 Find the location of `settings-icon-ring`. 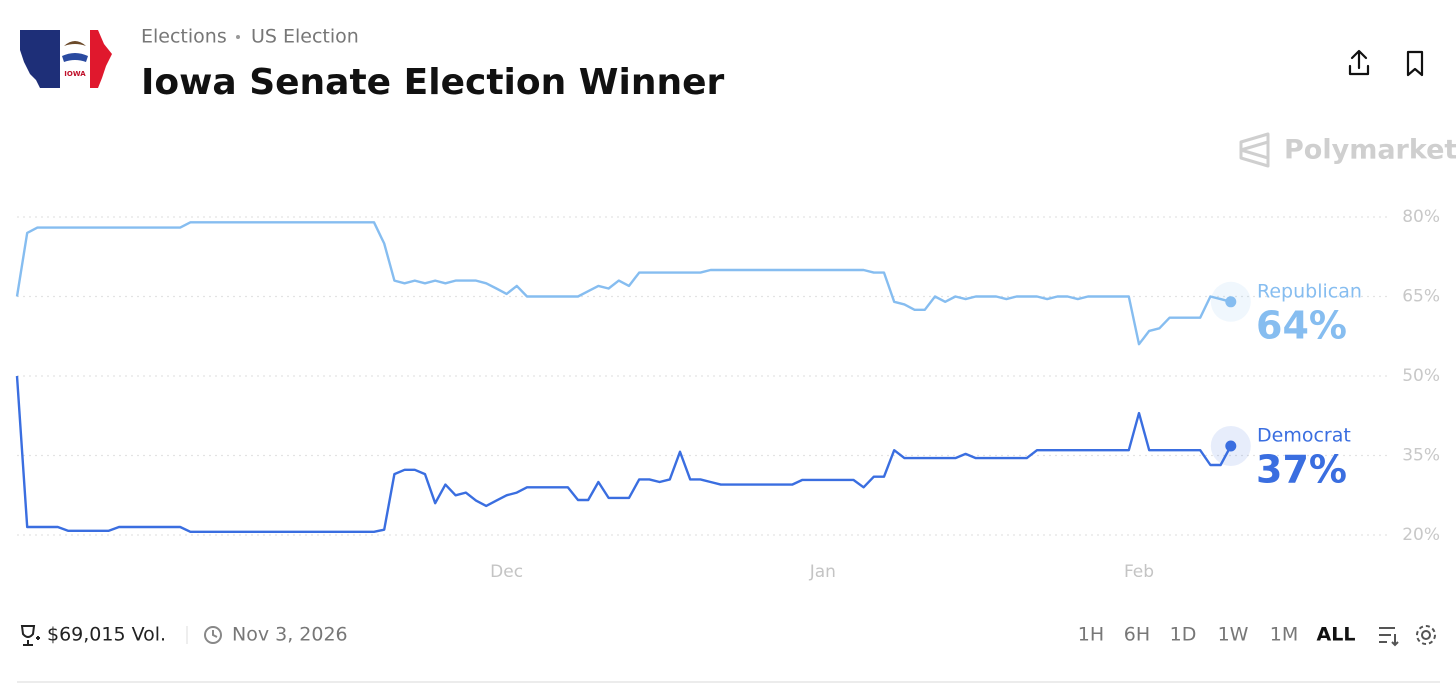

settings-icon-ring is located at coordinates (1426, 635).